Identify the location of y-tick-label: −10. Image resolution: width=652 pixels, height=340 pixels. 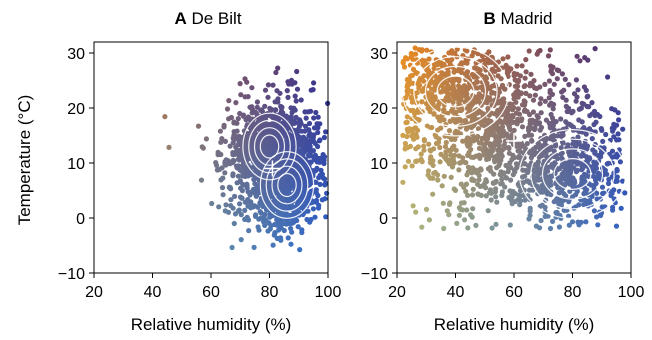
(374, 274).